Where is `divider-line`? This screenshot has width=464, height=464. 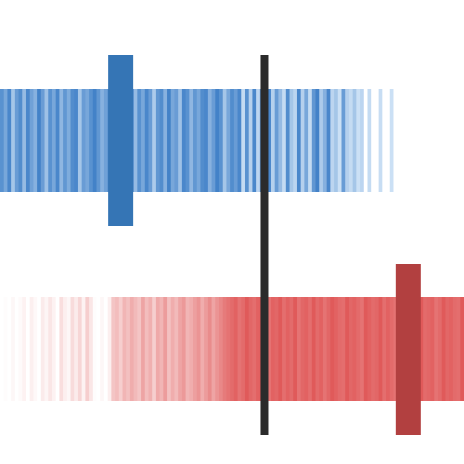 divider-line is located at coordinates (264, 245).